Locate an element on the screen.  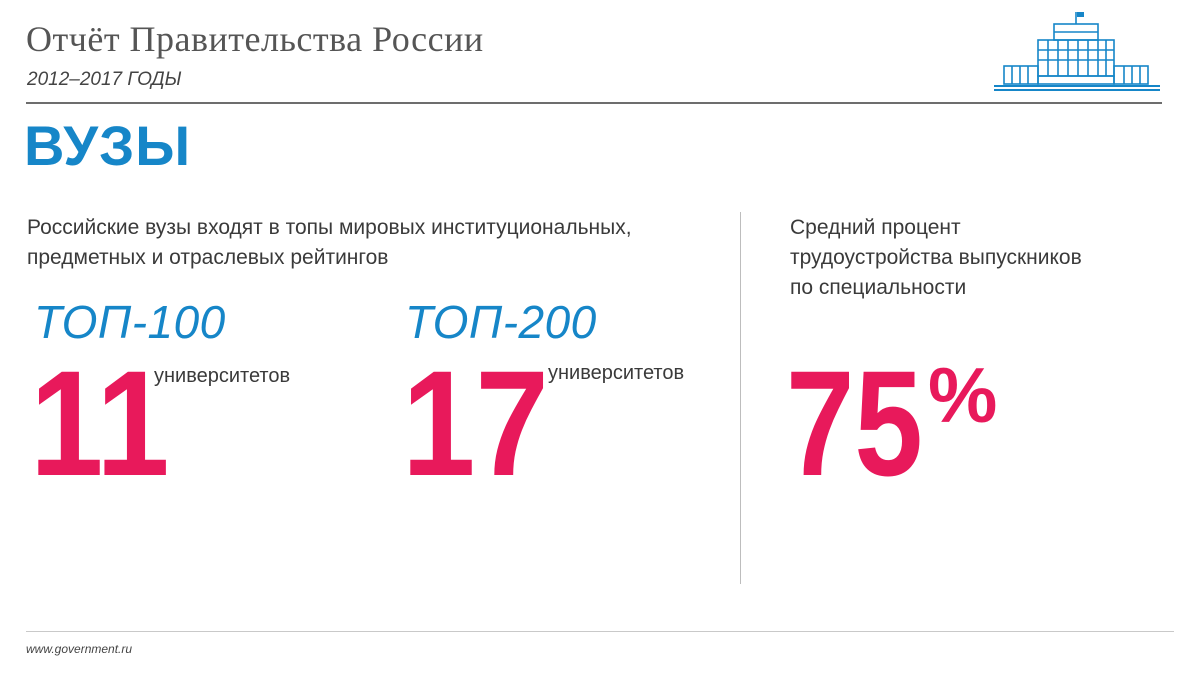
rankings-intro-line: предметных и отраслевых рейтингов is located at coordinates (208, 257).